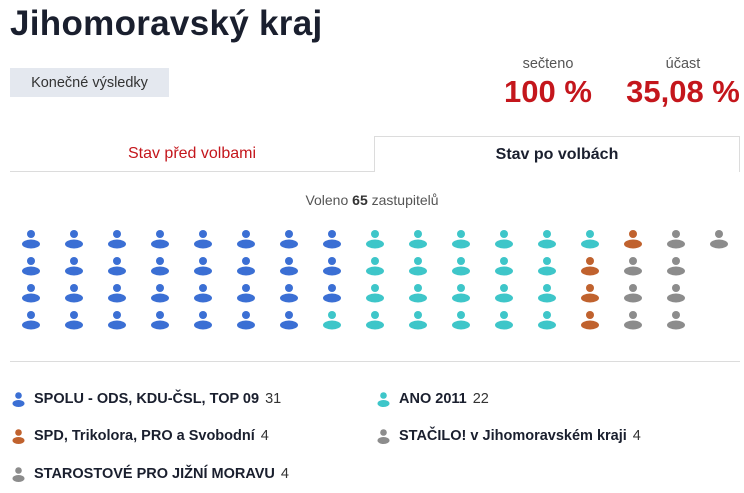  What do you see at coordinates (360, 200) in the screenshot?
I see `elected-count: 65` at bounding box center [360, 200].